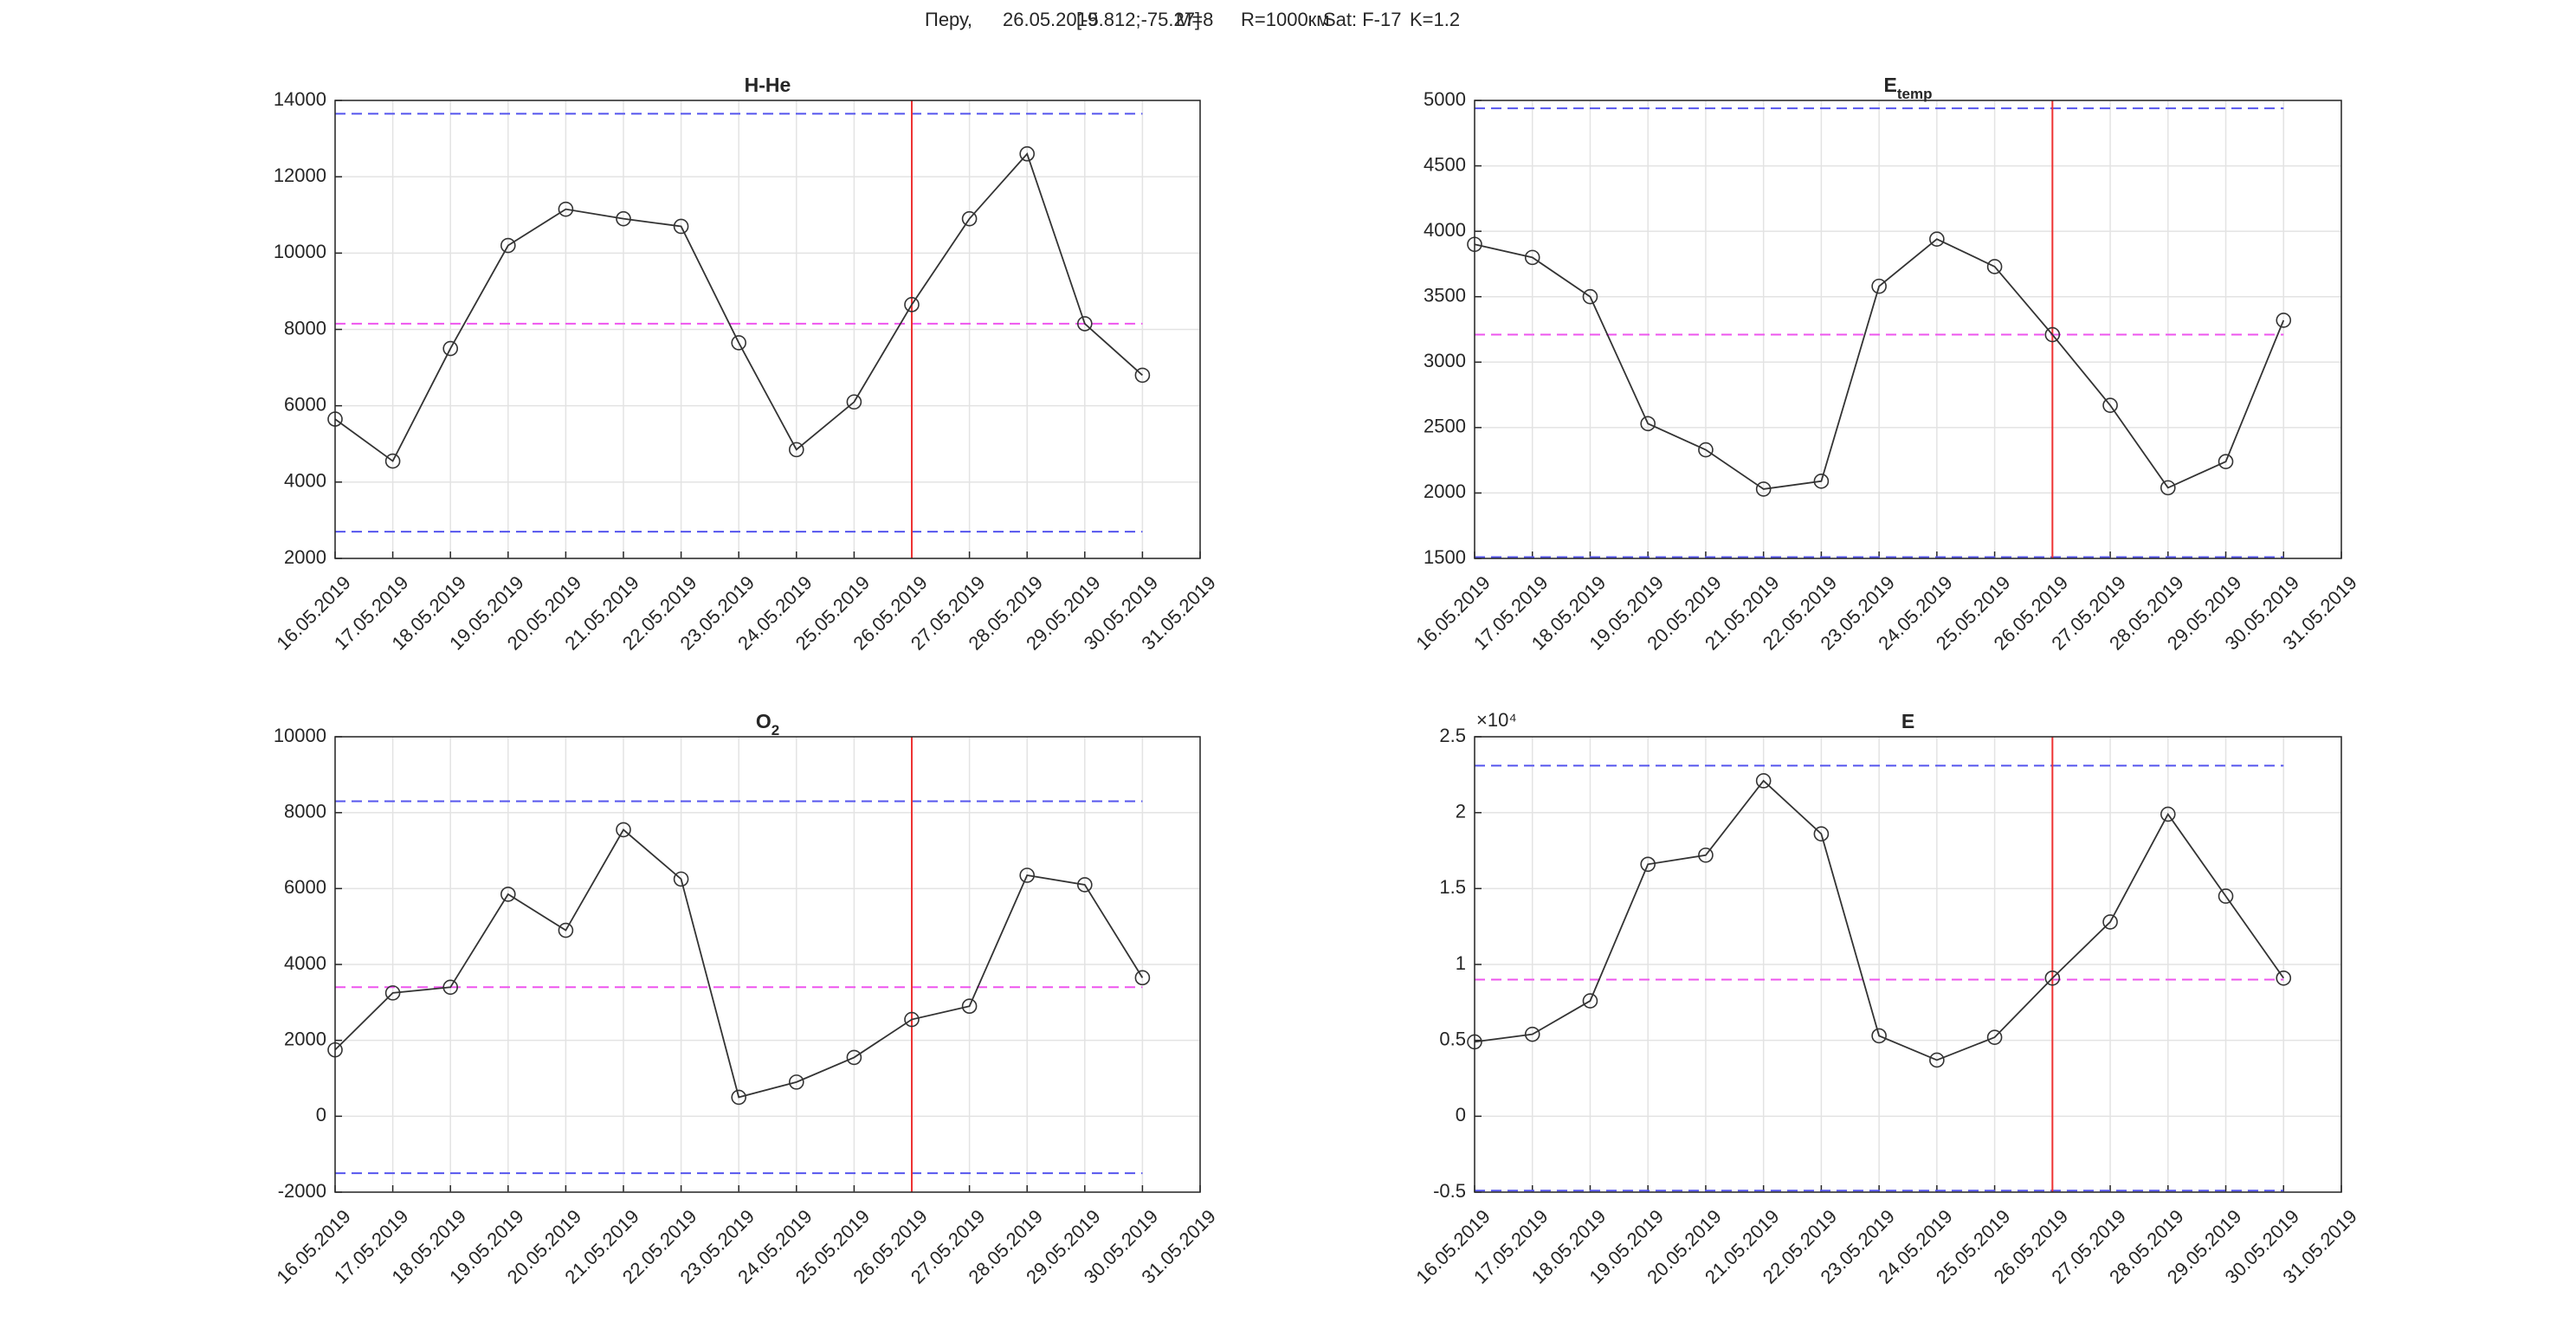 The width and height of the screenshot is (2576, 1335). Describe the element at coordinates (300, 736) in the screenshot. I see `y-tick-label: 10000` at that location.